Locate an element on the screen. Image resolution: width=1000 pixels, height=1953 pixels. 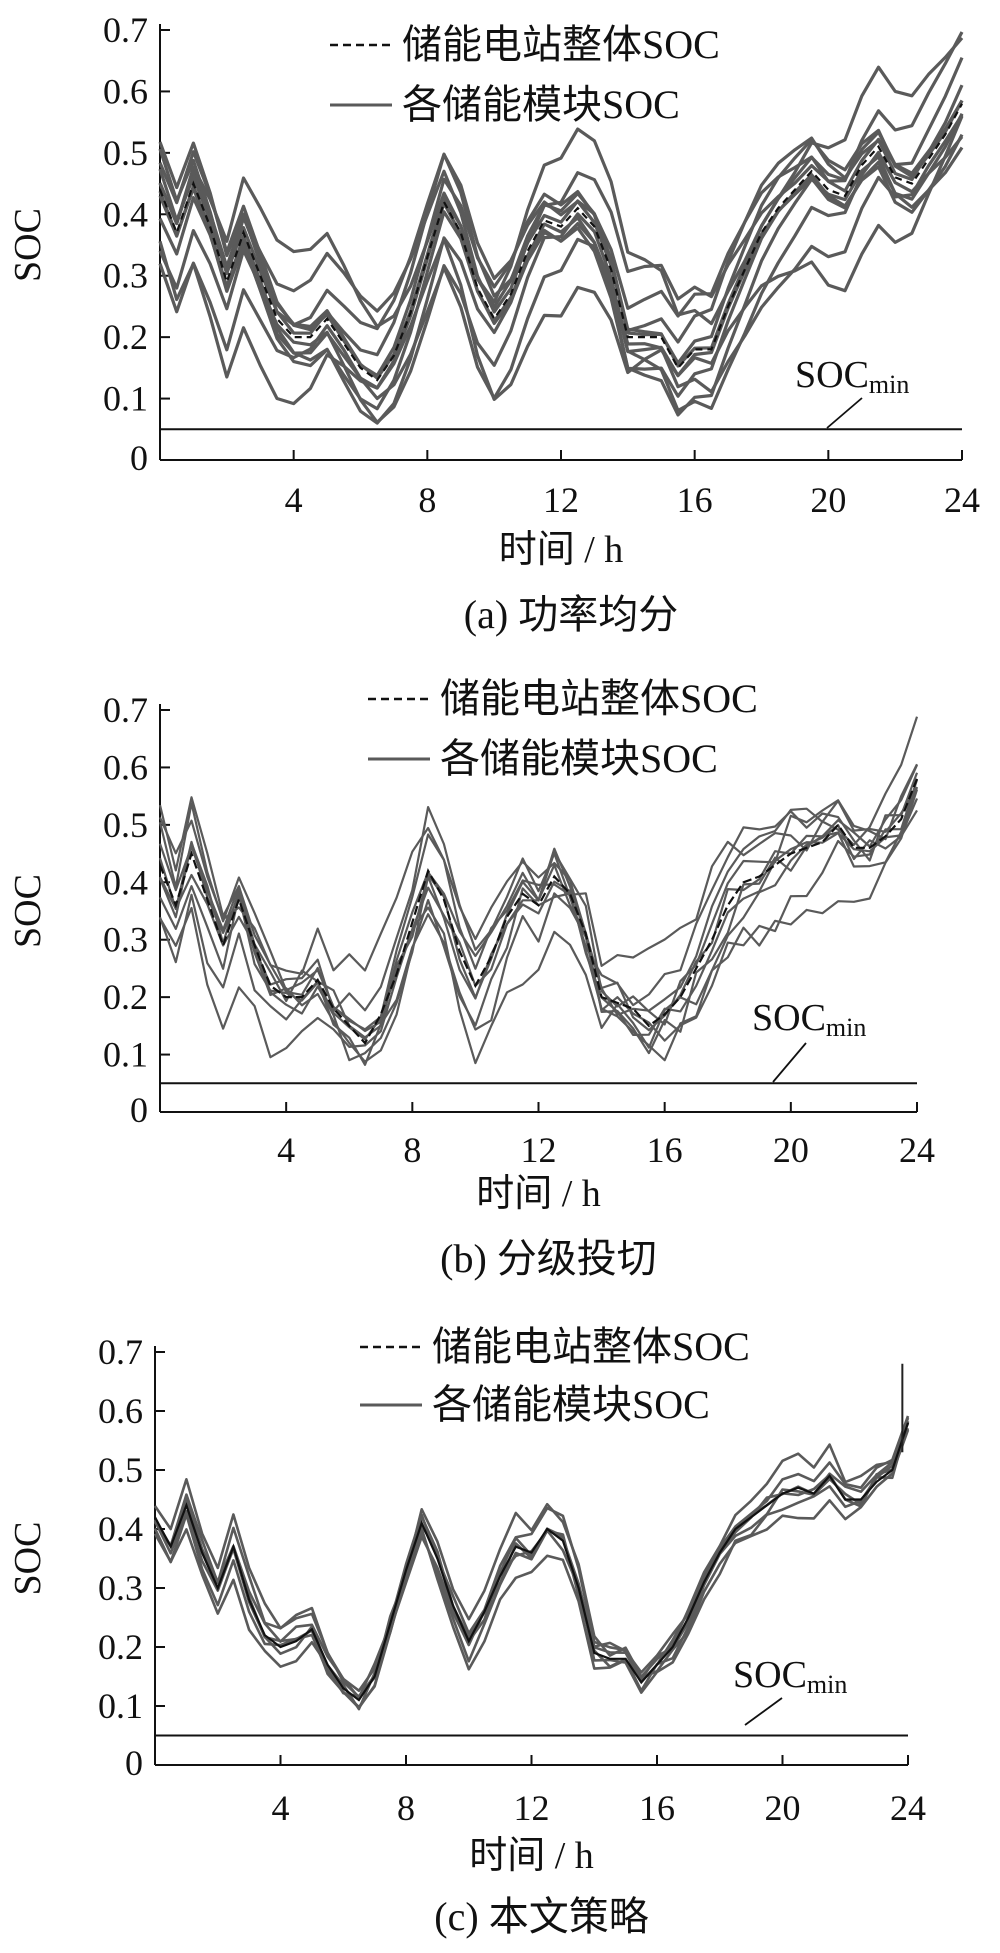
panel-a-soc-min-leader is located at coordinates (844, 413).